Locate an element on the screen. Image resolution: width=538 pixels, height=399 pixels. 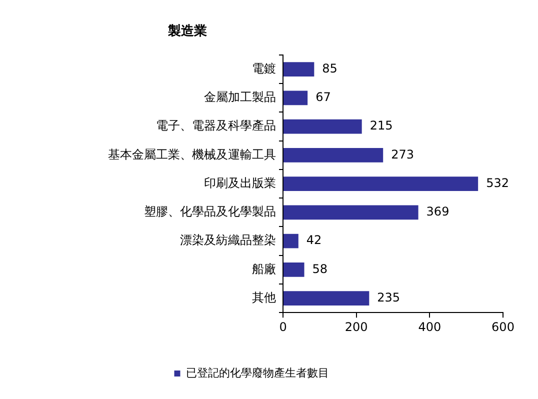
y-tick-label: 電鍍 is located at coordinates (264, 68).